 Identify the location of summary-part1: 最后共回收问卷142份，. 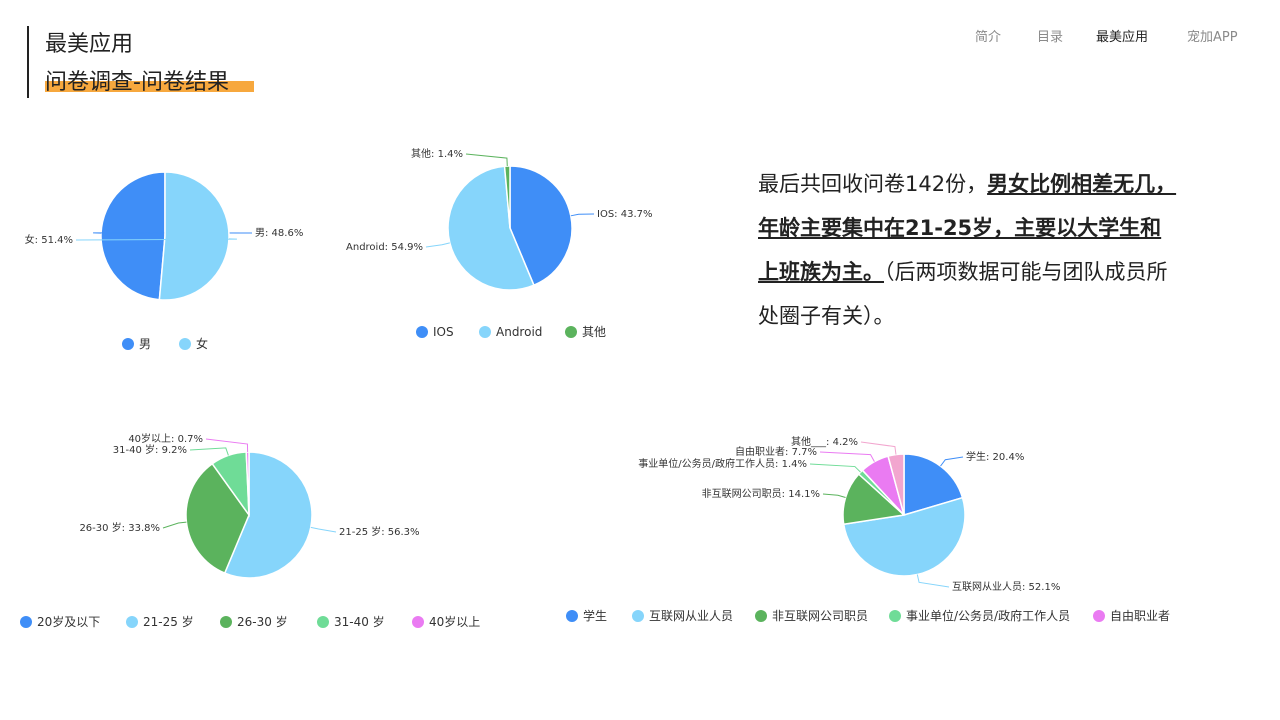
(873, 184).